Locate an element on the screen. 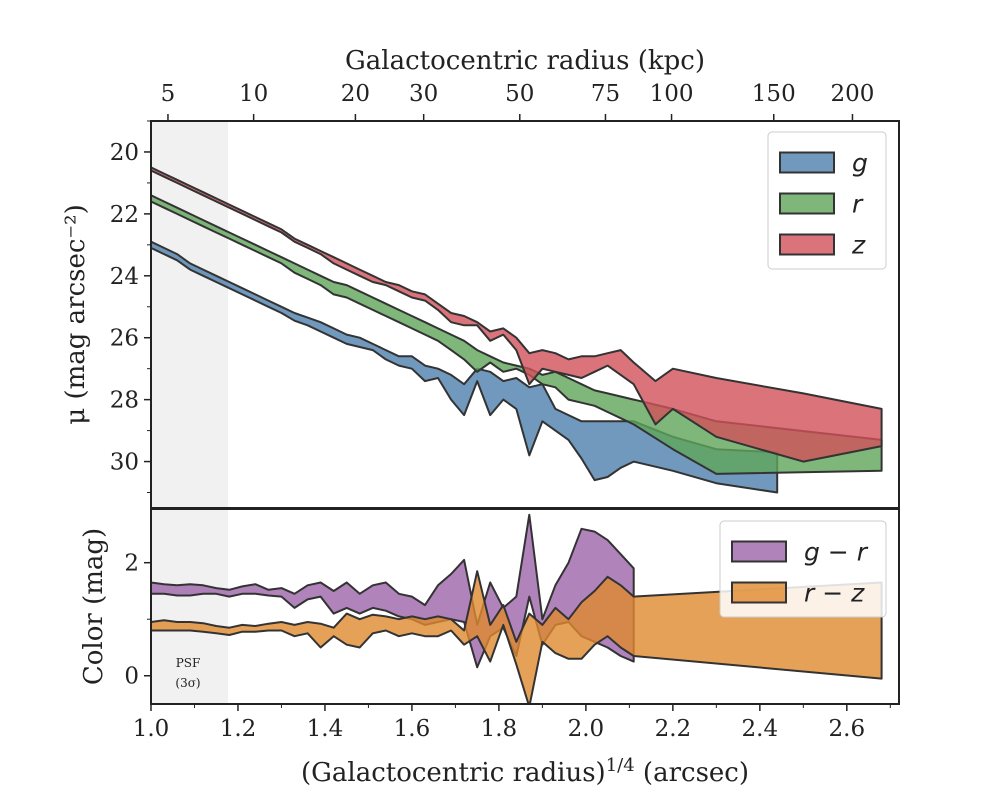  y-tick-label-24: 24 is located at coordinates (124, 277).